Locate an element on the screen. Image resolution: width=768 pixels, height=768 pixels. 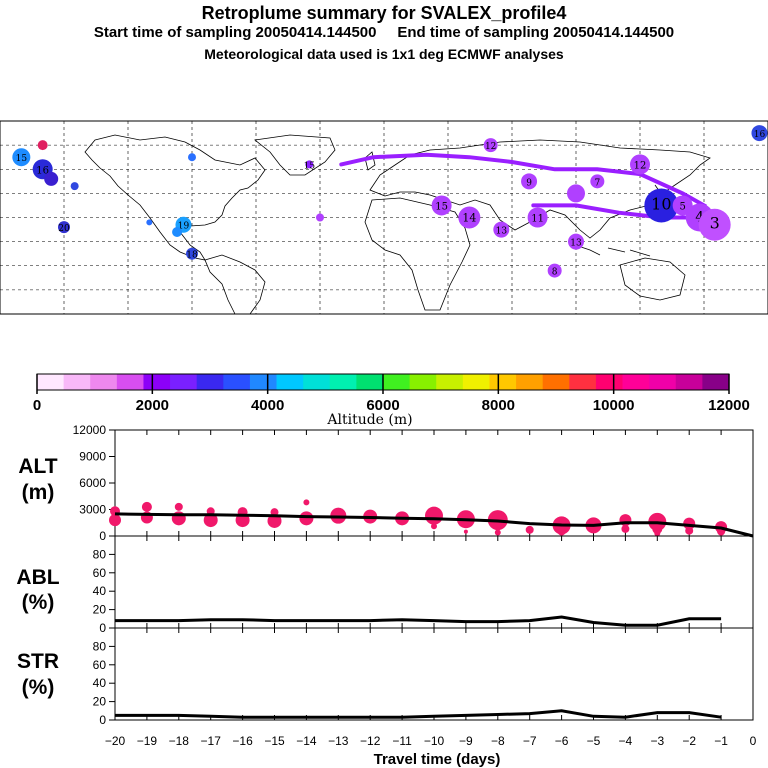
coast-greenland is located at coordinates (295, 155).